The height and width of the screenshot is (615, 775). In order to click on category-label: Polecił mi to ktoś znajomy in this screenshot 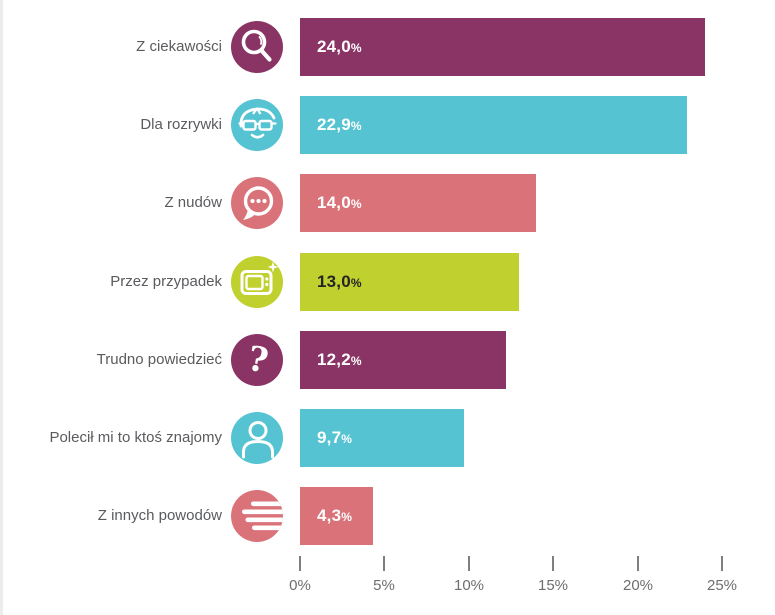, I will do `click(135, 437)`.